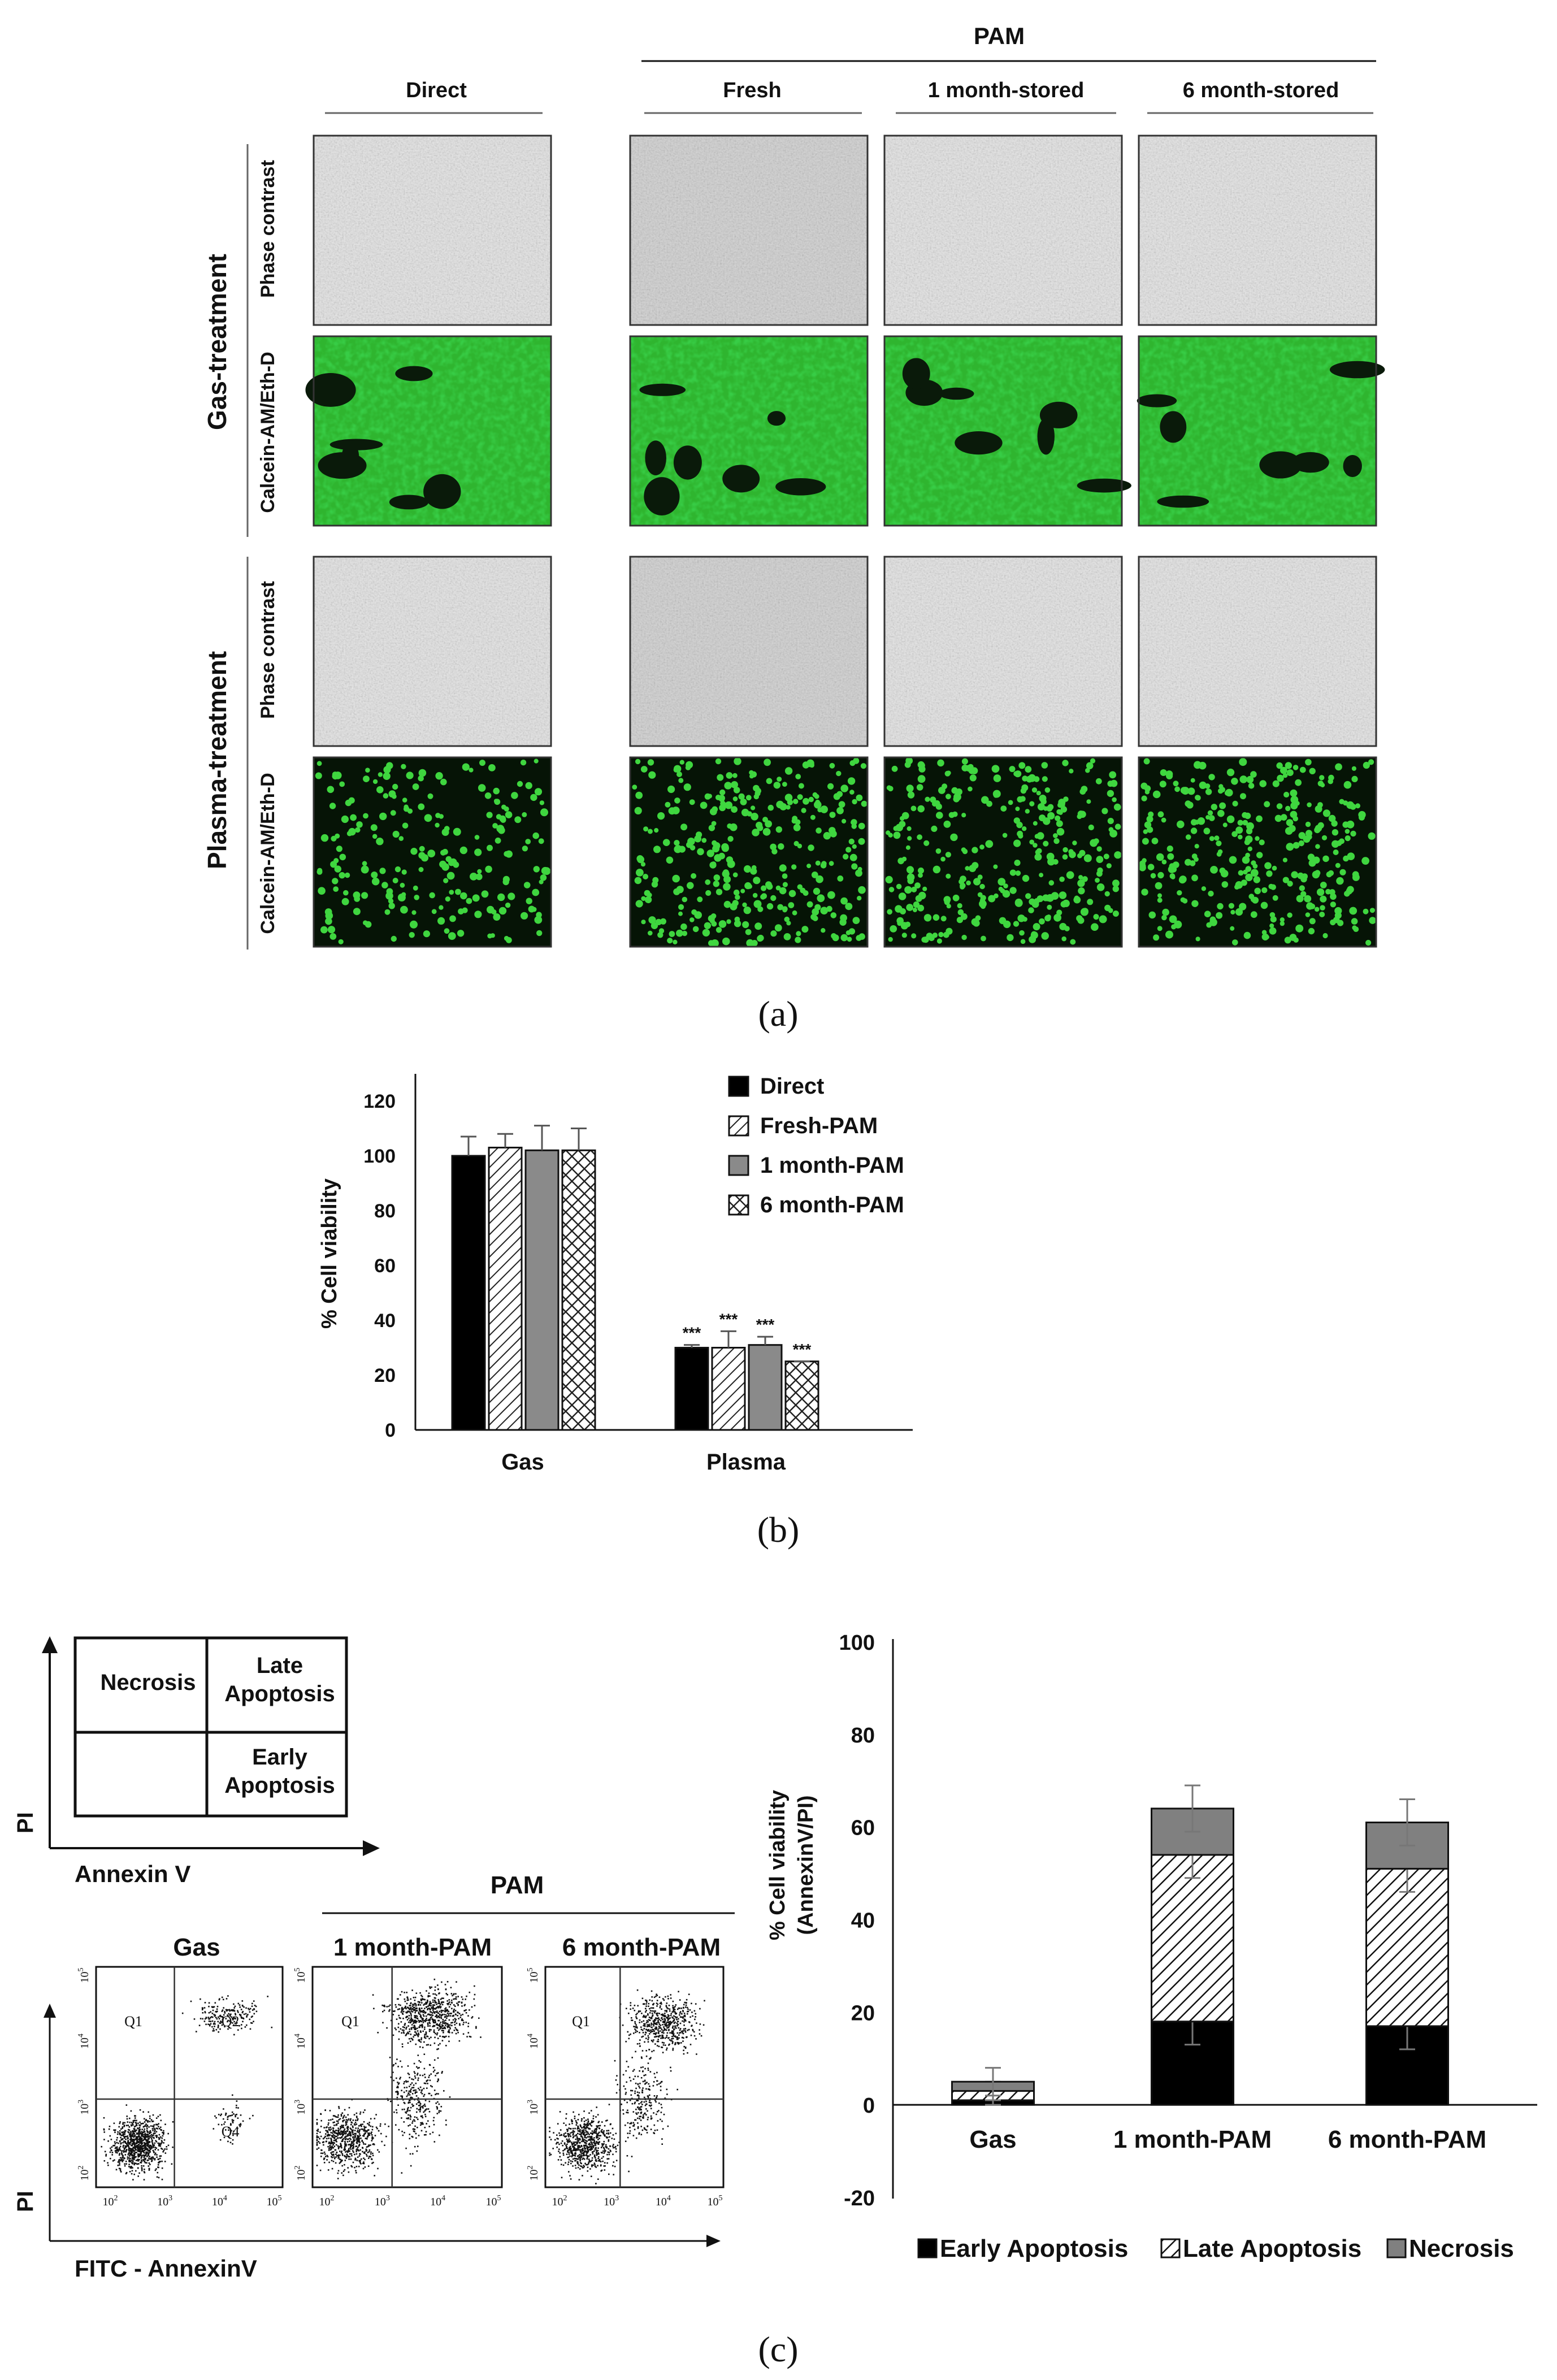 This screenshot has width=1557, height=2380. What do you see at coordinates (217, 760) in the screenshot?
I see `row-group-plasma: Plasma-treatment` at bounding box center [217, 760].